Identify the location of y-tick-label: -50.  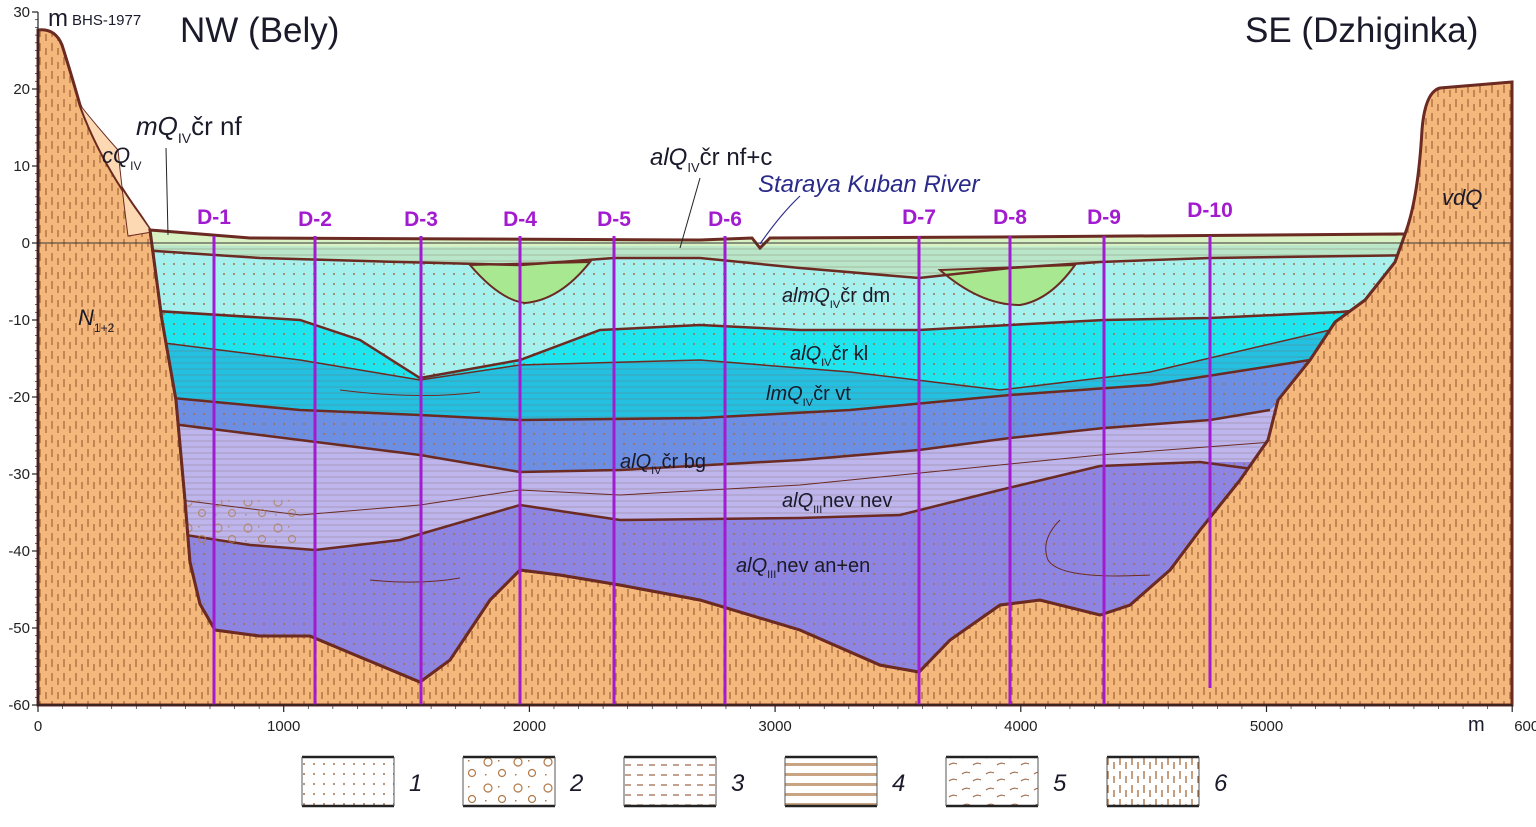
(19, 628).